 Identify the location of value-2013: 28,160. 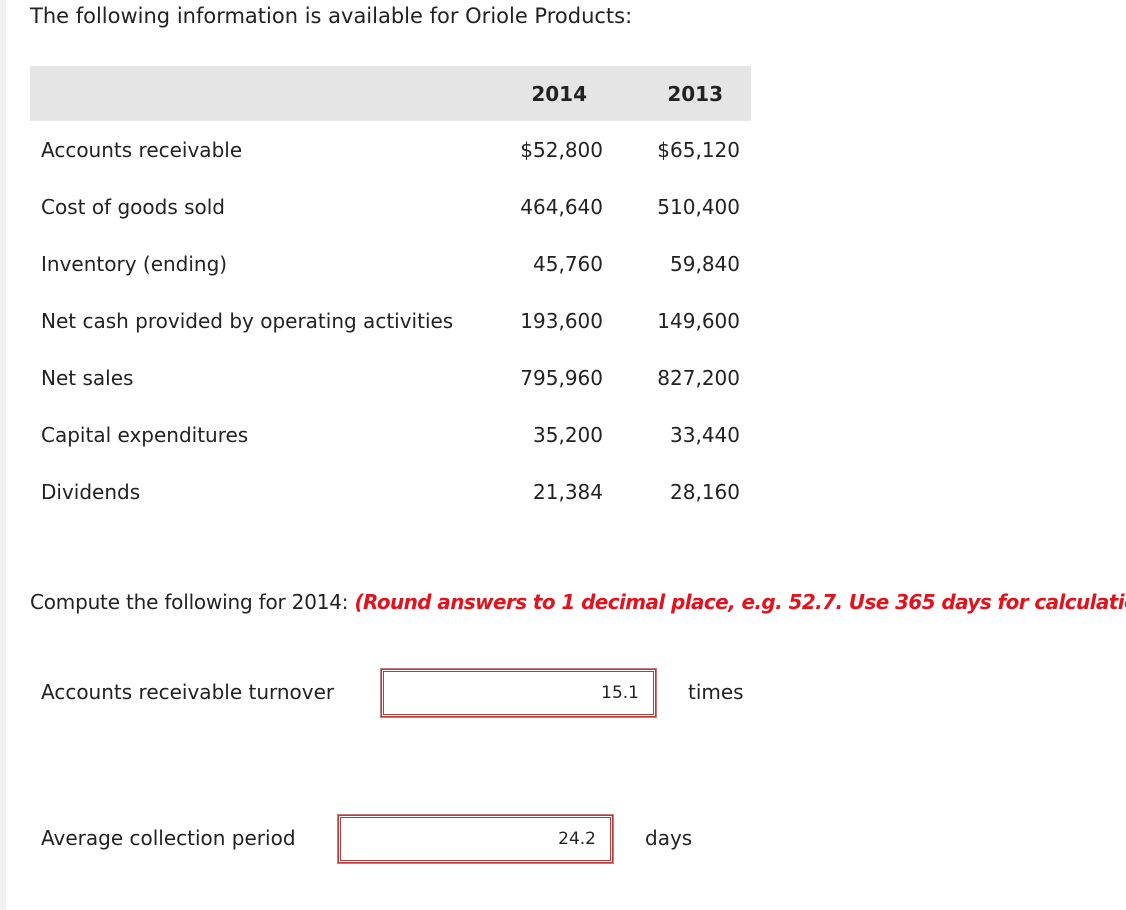
(705, 492).